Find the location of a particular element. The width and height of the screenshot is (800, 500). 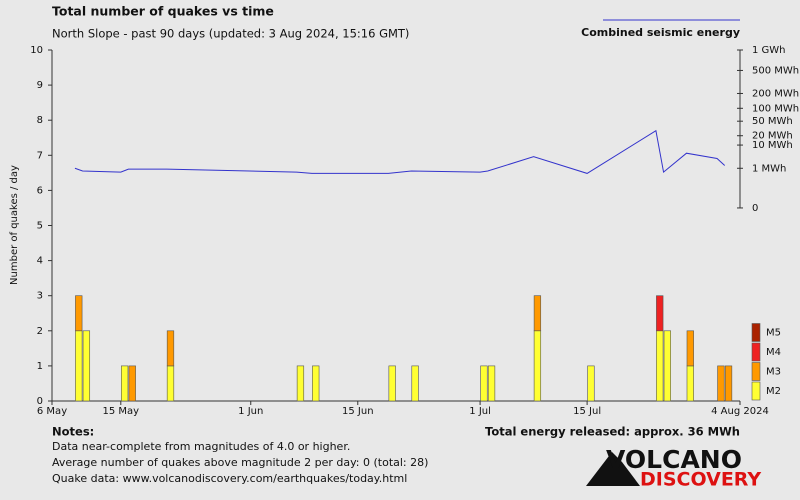

x-tick-label: 15 Jul is located at coordinates (587, 411).